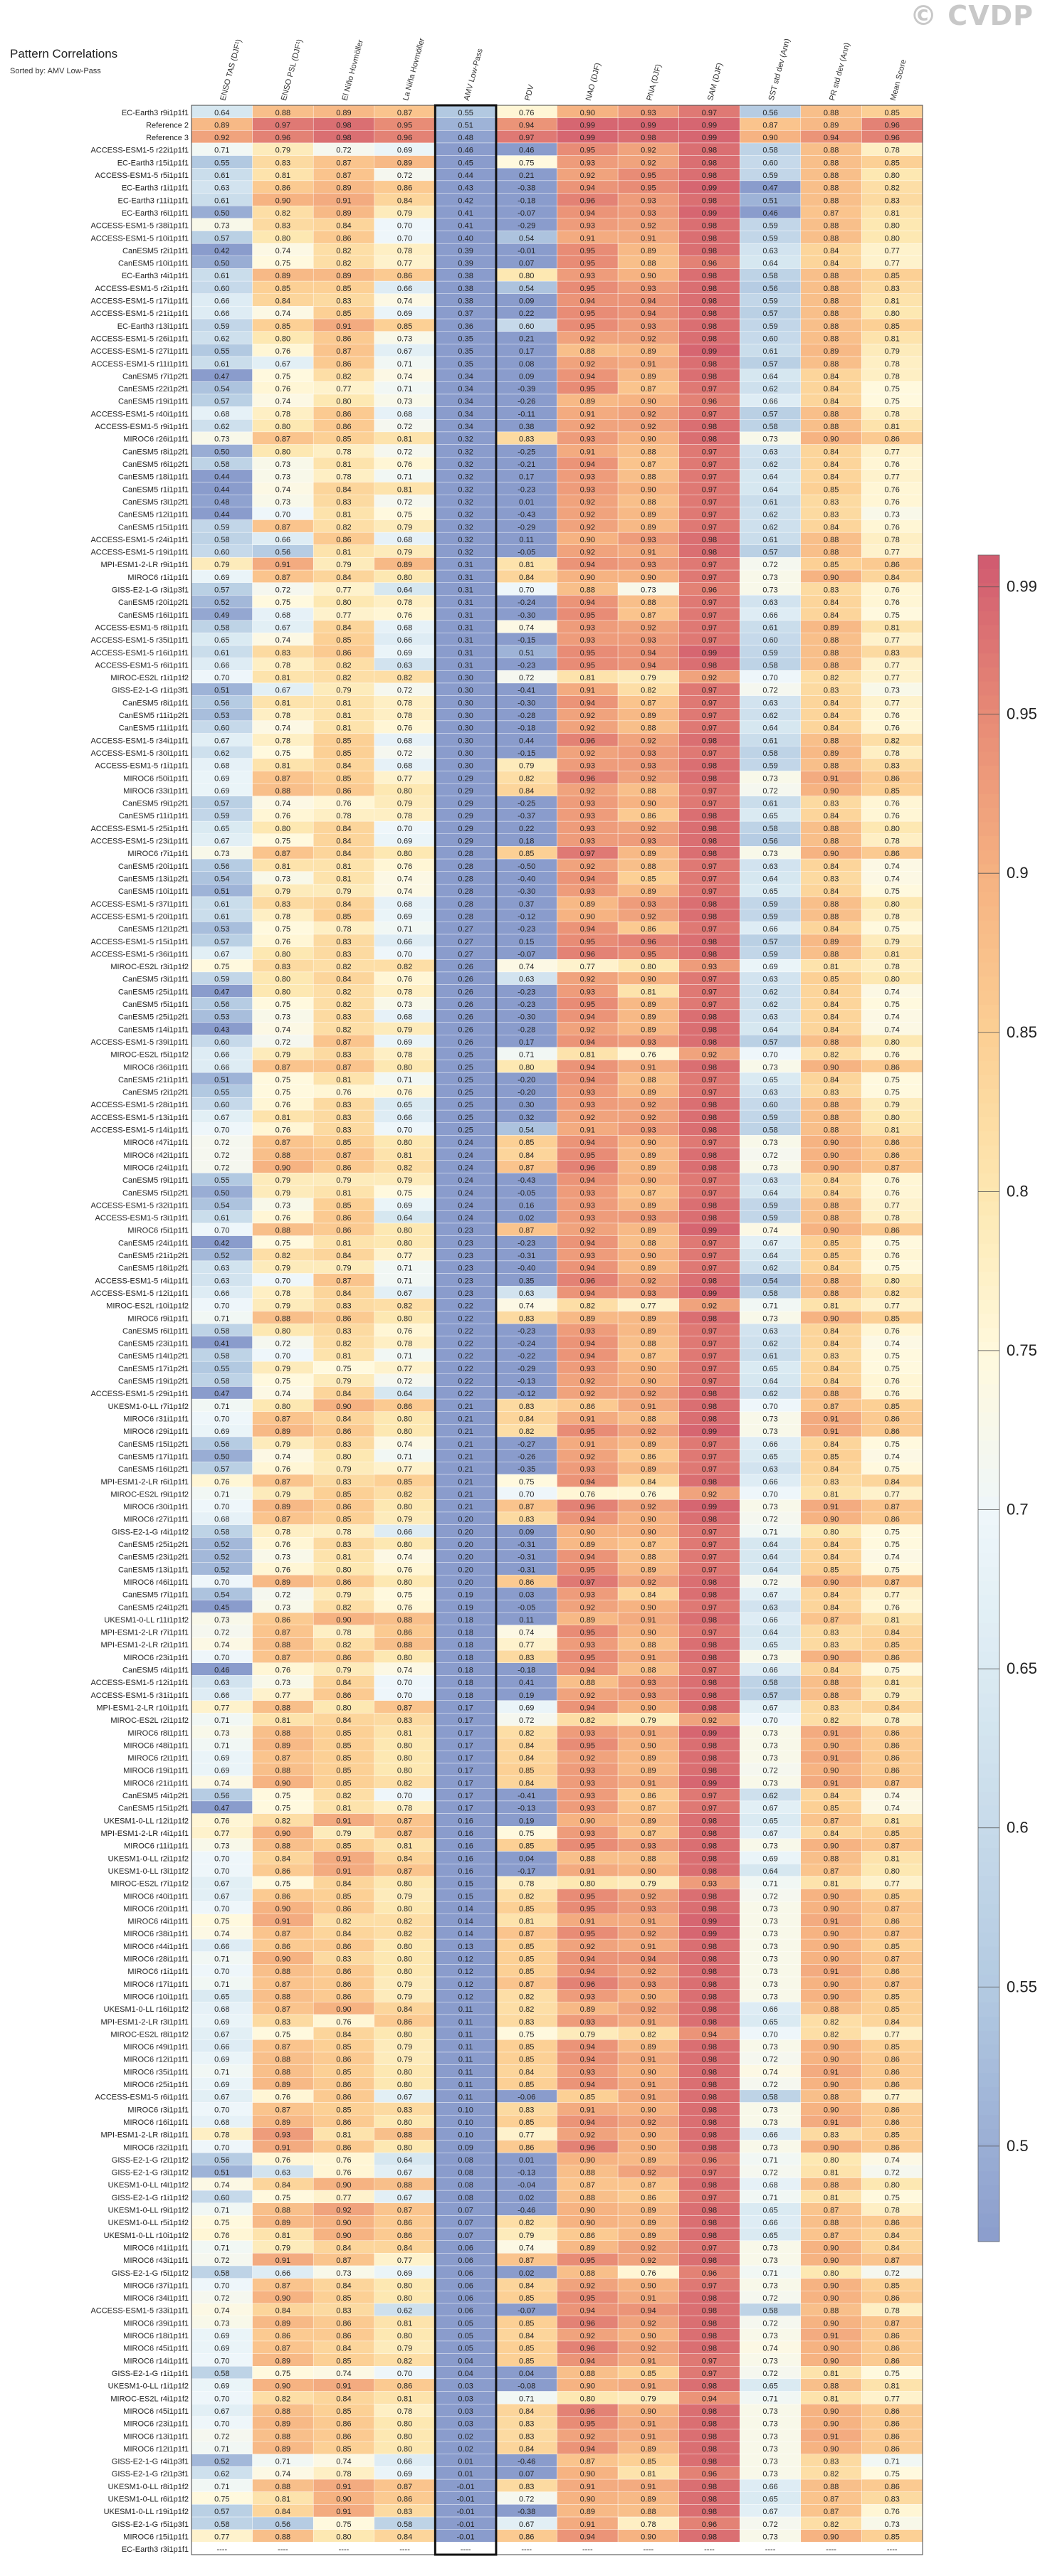 This screenshot has width=1045, height=2576. Describe the element at coordinates (466, 792) in the screenshot. I see `cell-value: 0.29` at that location.